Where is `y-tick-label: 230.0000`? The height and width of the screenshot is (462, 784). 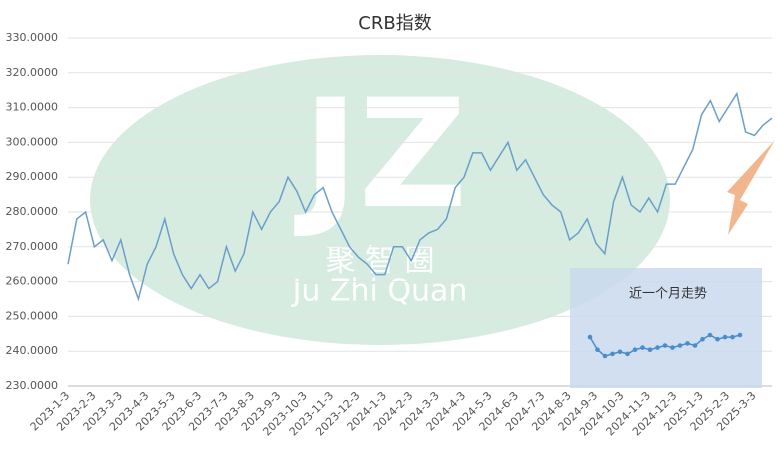
y-tick-label: 230.0000 is located at coordinates (32, 385).